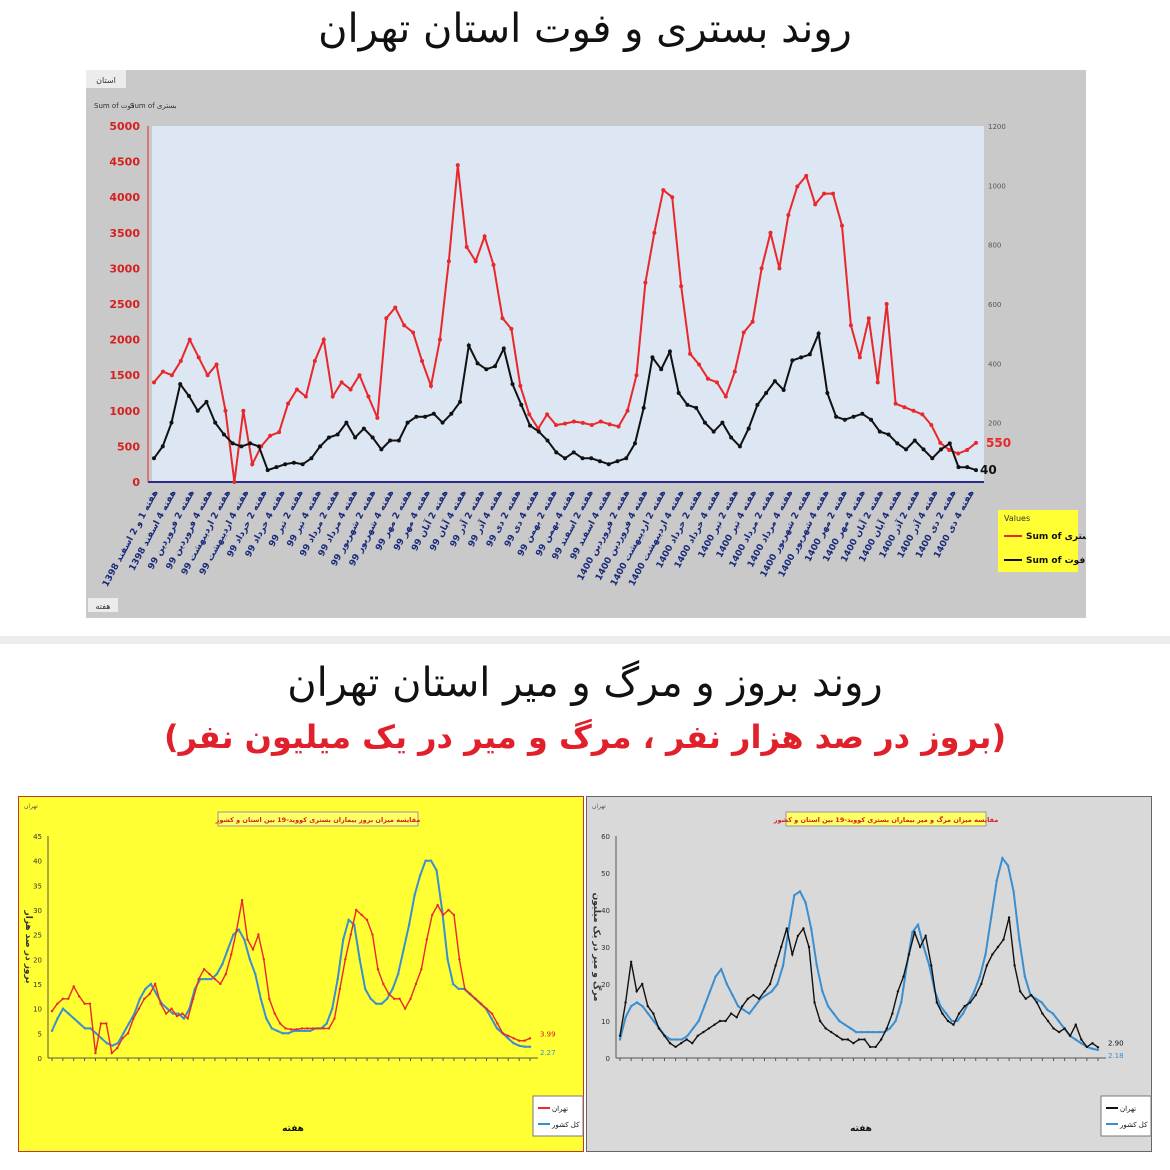 The image size is (1170, 1170). What do you see at coordinates (886, 819) in the screenshot?
I see `chart-title-box` at bounding box center [886, 819].